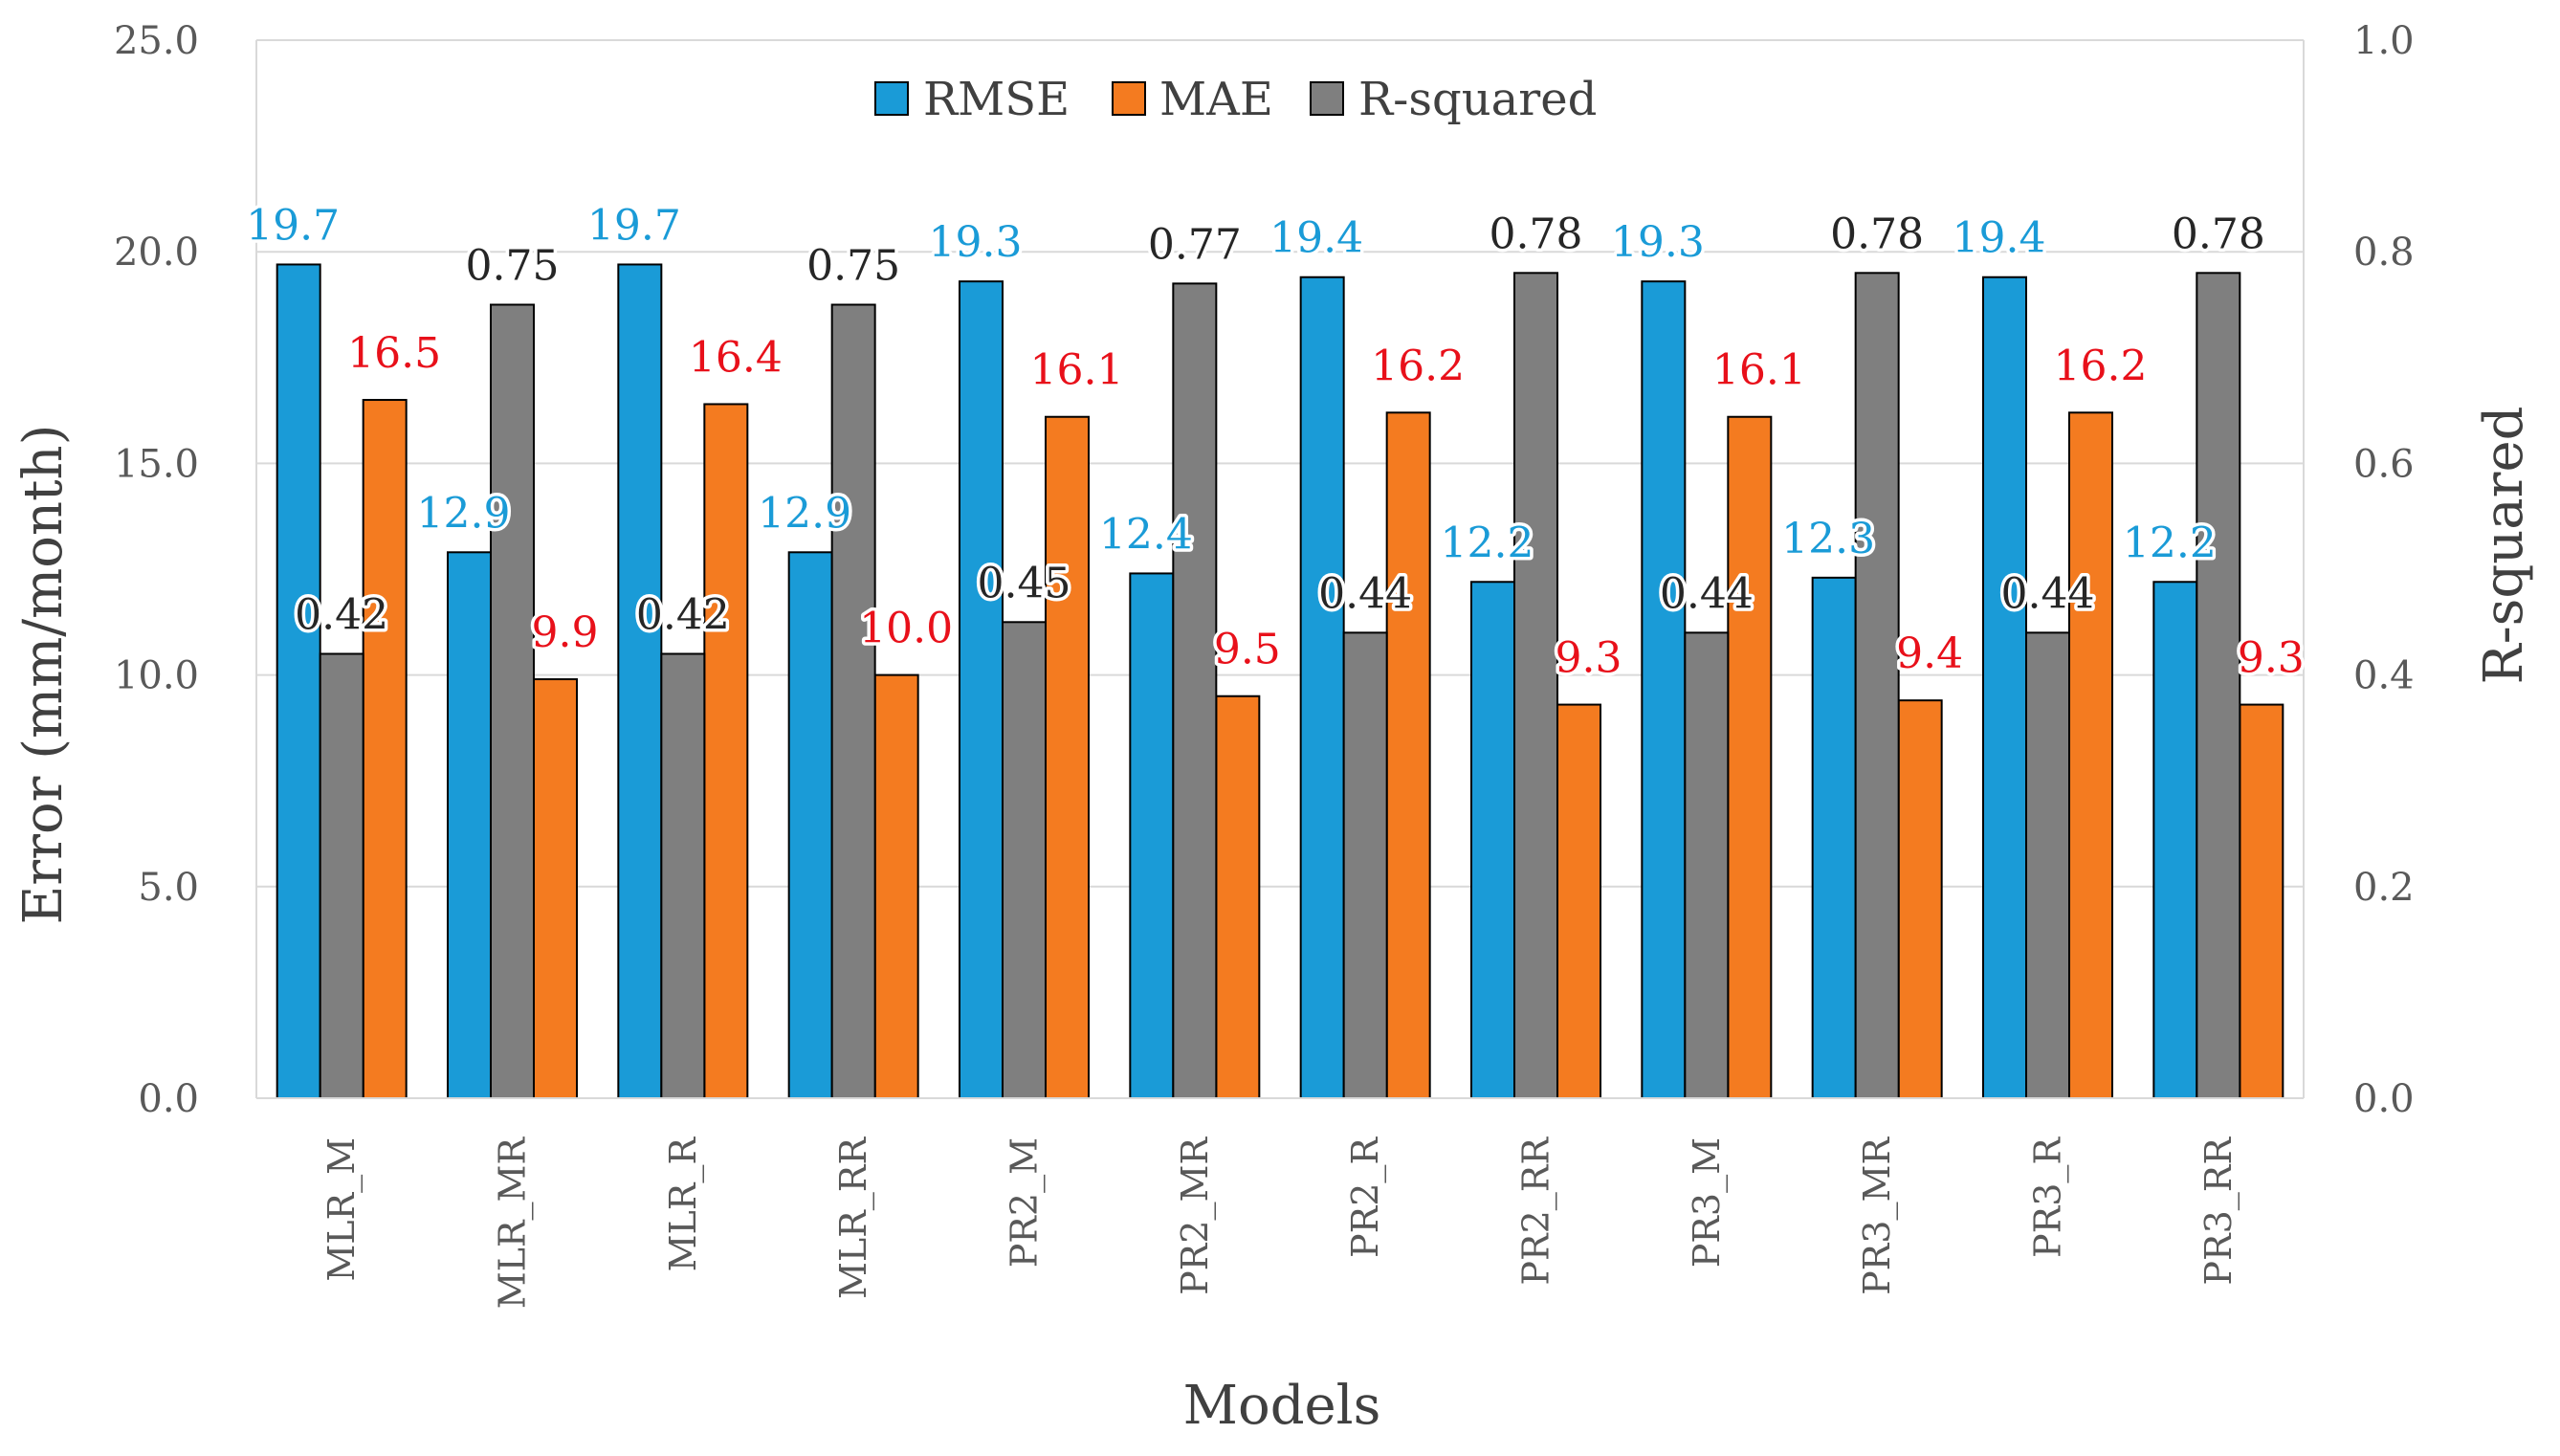 This screenshot has width=2560, height=1456. Describe the element at coordinates (298, 681) in the screenshot. I see `bar-rmse-mlr_m` at that location.